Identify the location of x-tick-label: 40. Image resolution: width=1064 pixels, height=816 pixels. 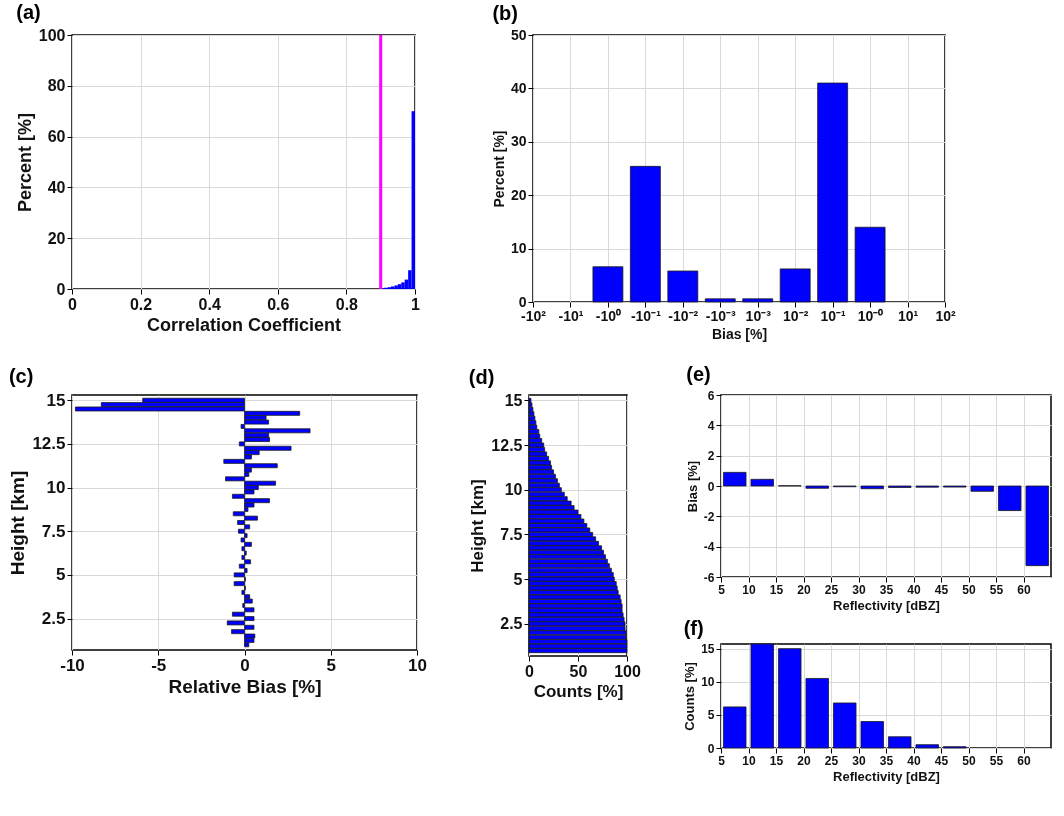
(914, 589).